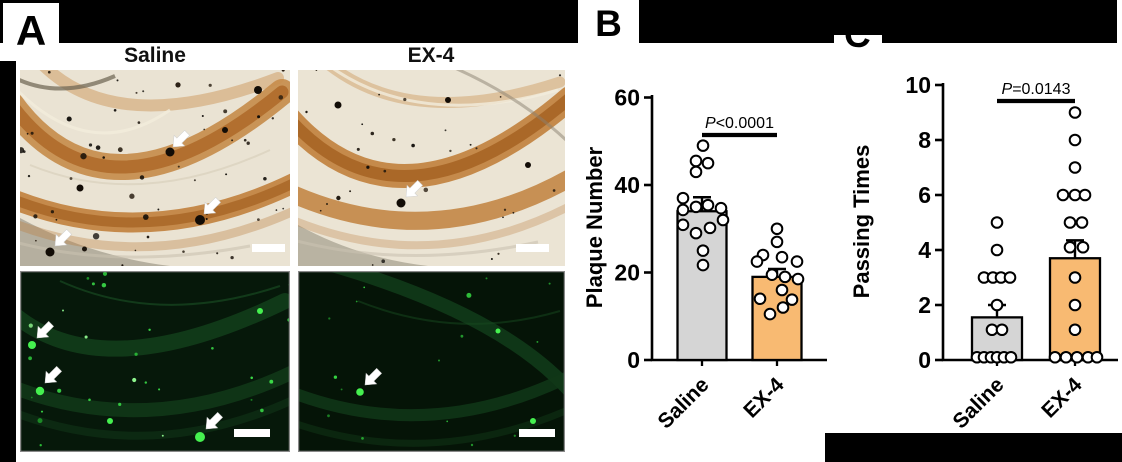 The height and width of the screenshot is (462, 1122). I want to click on panel-c-label: C, so click(858, 50).